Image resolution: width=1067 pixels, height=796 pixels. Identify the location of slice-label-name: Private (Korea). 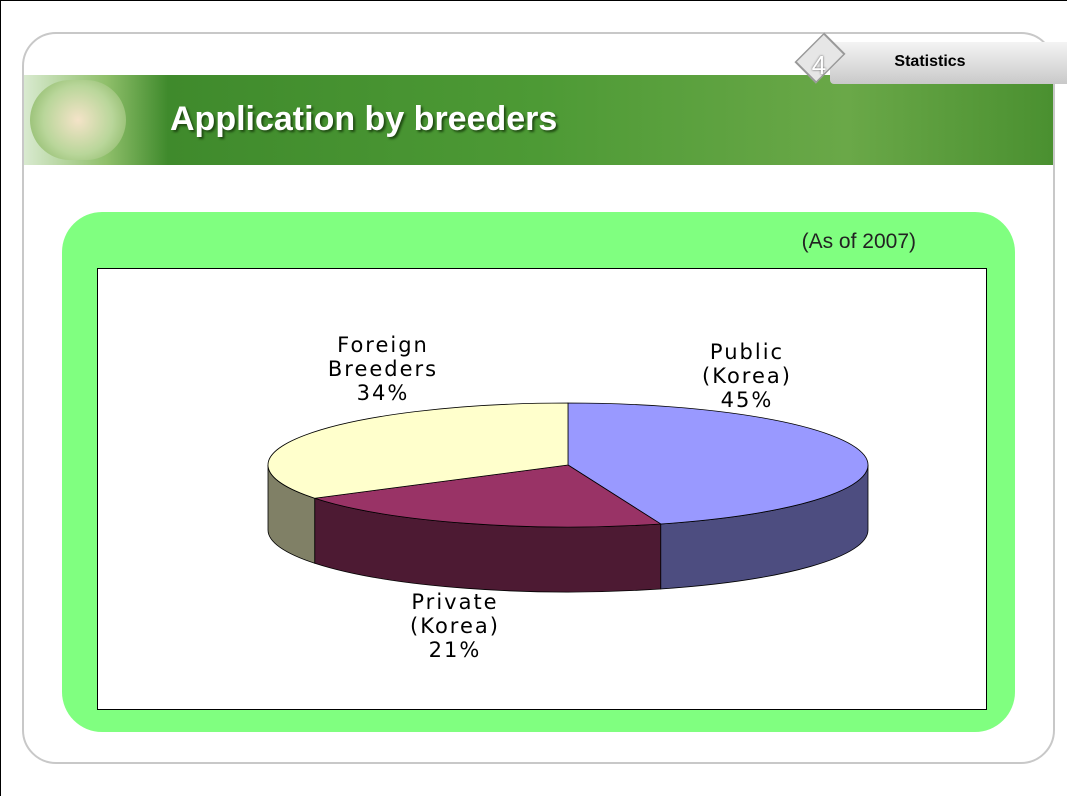
(455, 614).